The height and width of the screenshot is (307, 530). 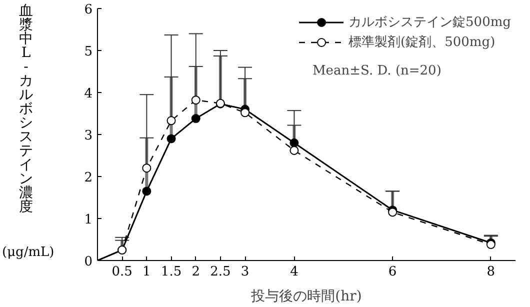 What do you see at coordinates (306, 296) in the screenshot?
I see `x-axis-title: 投与後の時間(hr)` at bounding box center [306, 296].